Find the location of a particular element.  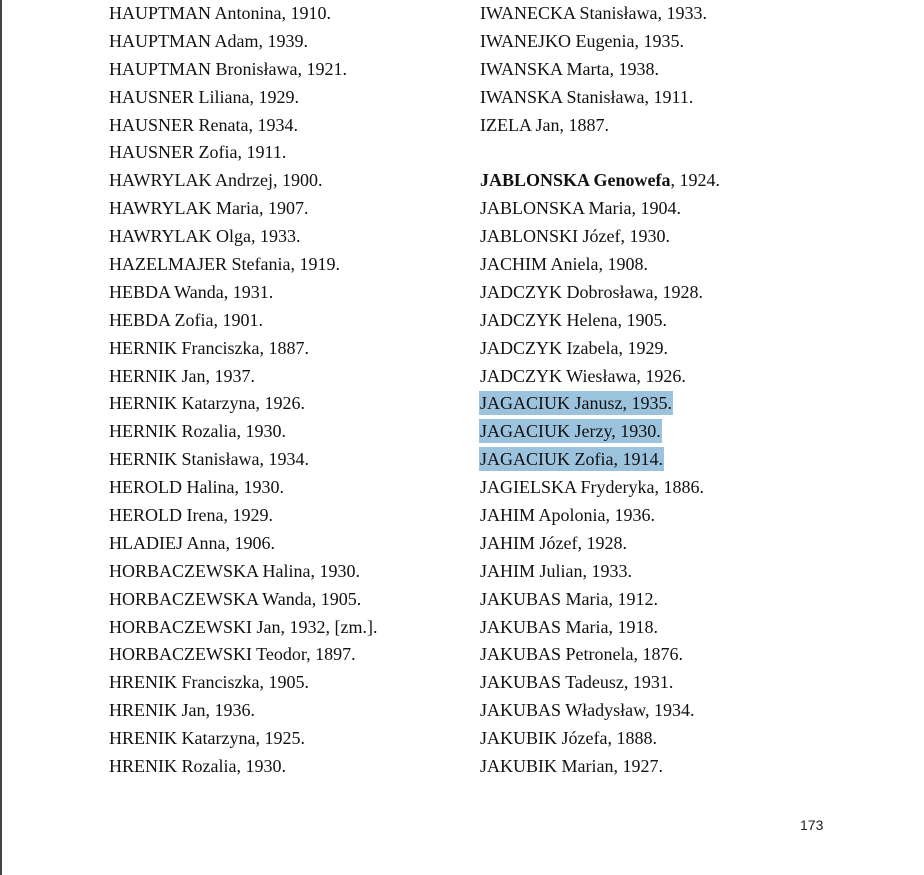

entry-text: JAKUBIK Józefa, 1888. is located at coordinates (568, 738).